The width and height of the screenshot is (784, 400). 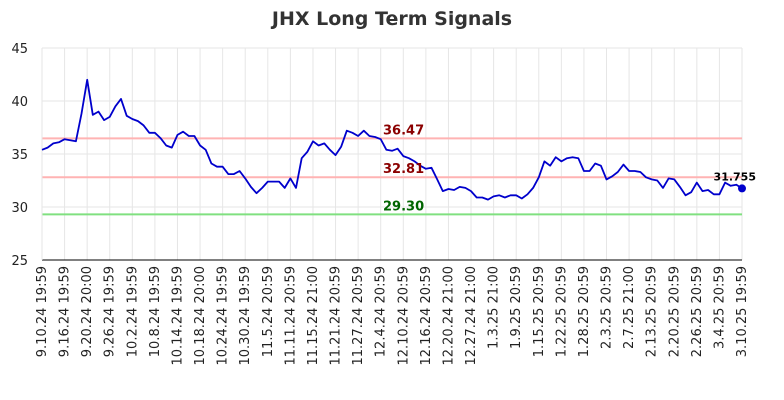 I want to click on last-point-marker, so click(x=742, y=188).